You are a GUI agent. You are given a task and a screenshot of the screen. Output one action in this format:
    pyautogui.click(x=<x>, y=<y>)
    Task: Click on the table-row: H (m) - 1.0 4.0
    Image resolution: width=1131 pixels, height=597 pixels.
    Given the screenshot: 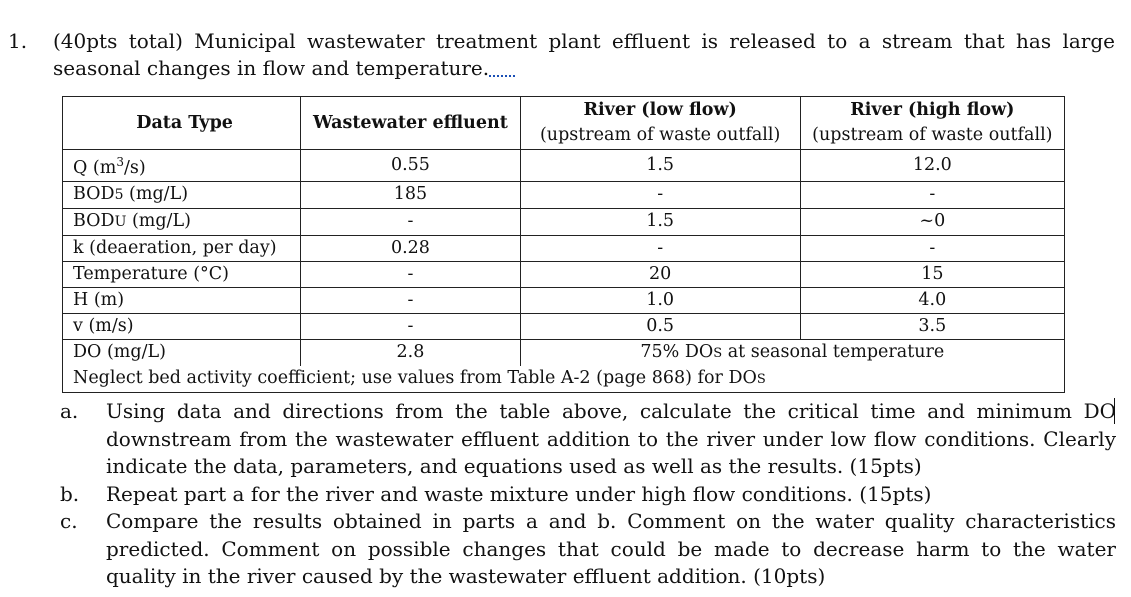 What is the action you would take?
    pyautogui.click(x=563, y=300)
    